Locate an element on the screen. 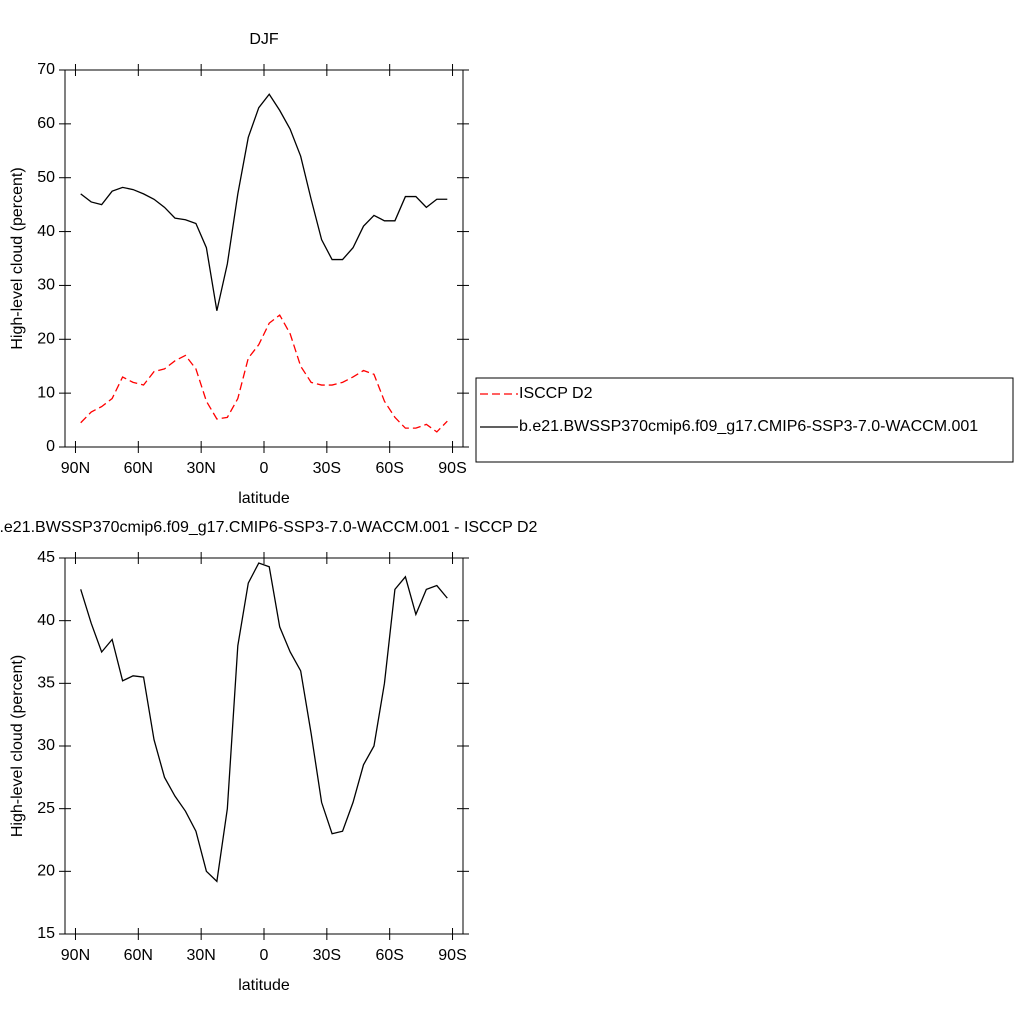 The width and height of the screenshot is (1024, 1024). legend-box is located at coordinates (744, 420).